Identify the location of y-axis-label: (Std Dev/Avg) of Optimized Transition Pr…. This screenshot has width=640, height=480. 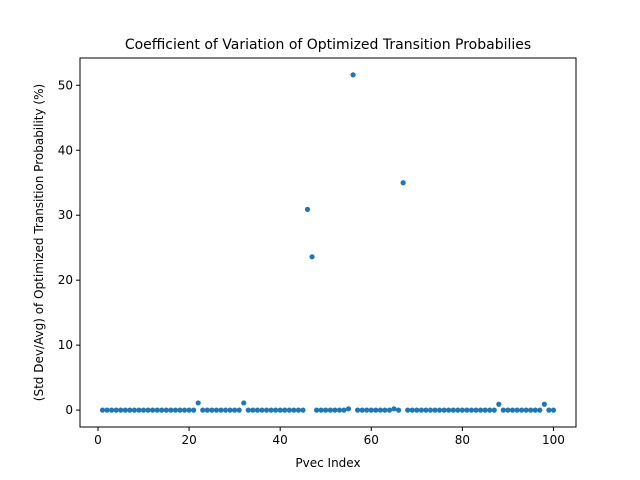
(39, 242).